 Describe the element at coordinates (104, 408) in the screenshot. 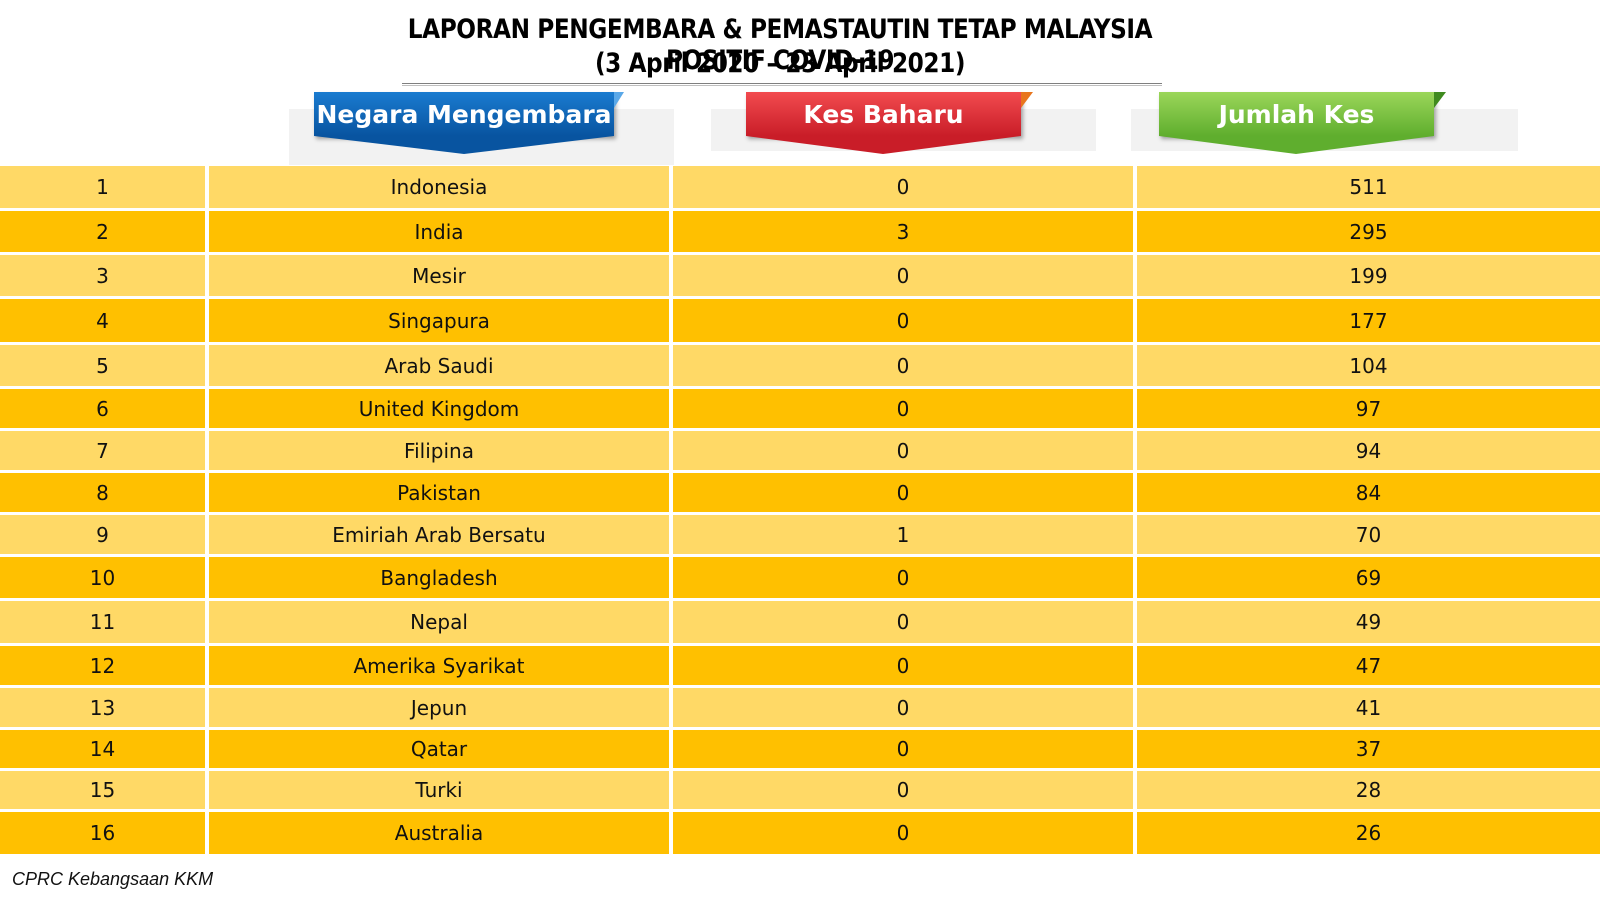

I see `row-number: 6` at that location.